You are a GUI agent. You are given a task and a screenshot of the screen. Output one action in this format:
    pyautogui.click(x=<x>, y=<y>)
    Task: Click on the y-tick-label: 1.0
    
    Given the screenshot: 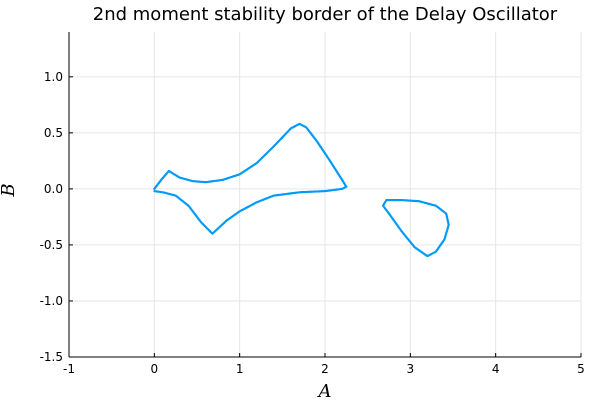 What is the action you would take?
    pyautogui.click(x=53, y=77)
    